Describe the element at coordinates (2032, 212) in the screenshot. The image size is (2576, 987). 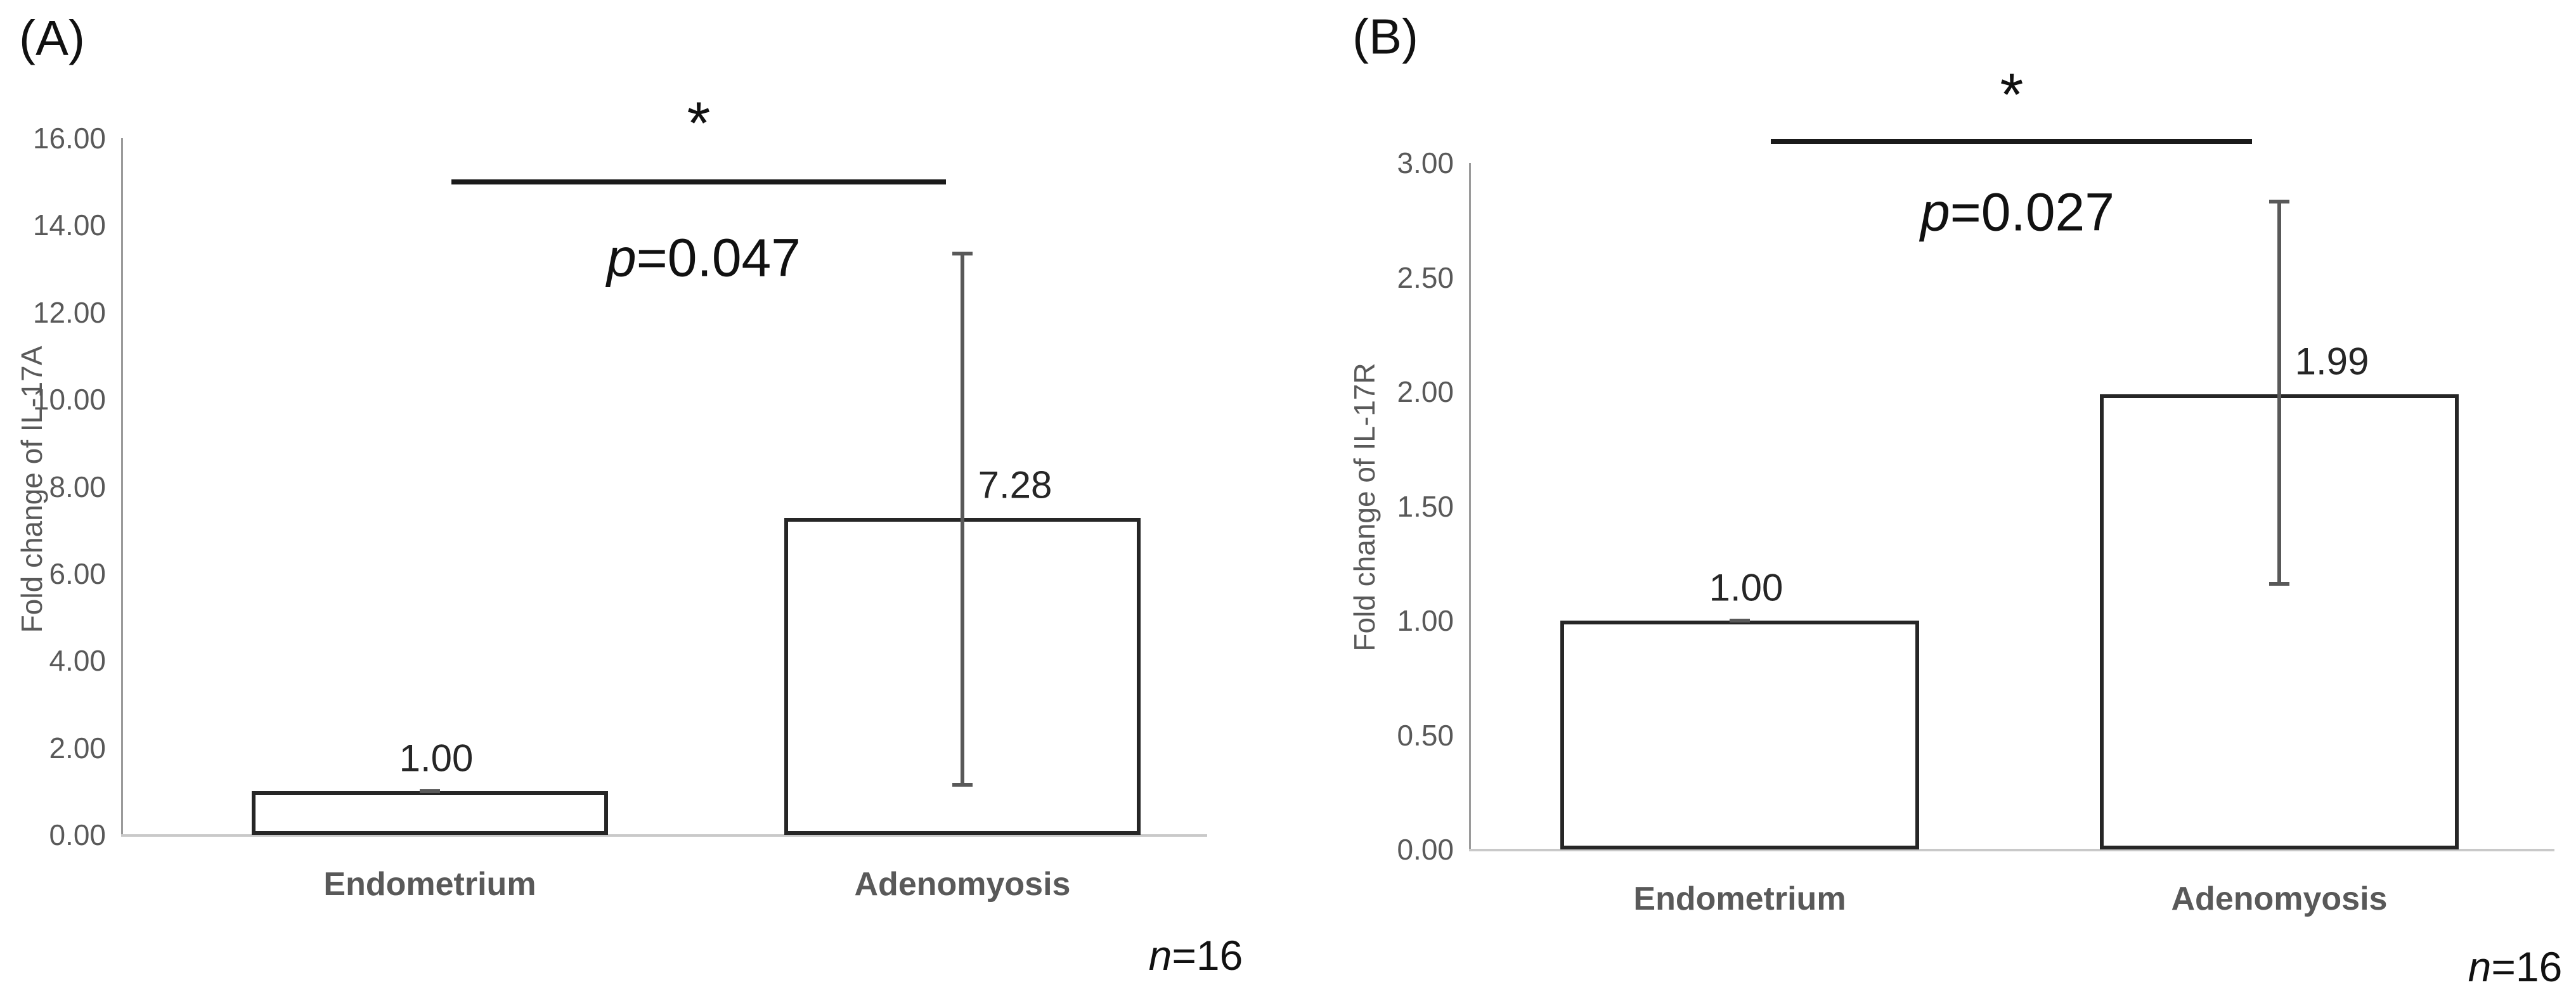
I see `p-rest-b: =0.027` at that location.